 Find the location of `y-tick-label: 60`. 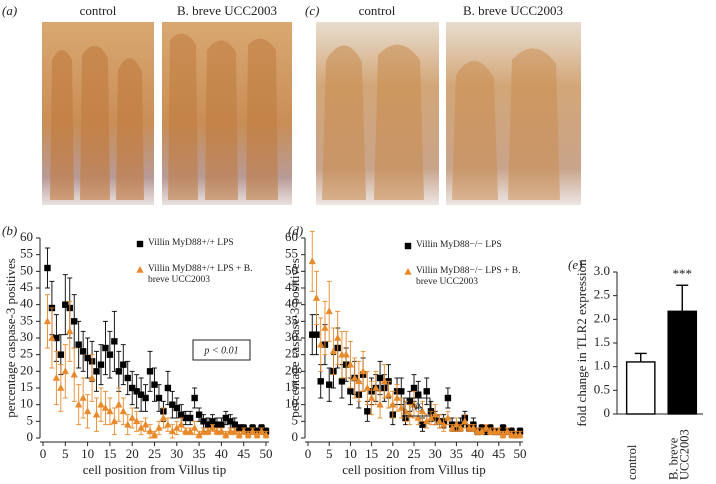

y-tick-label: 60 is located at coordinates (26, 236).